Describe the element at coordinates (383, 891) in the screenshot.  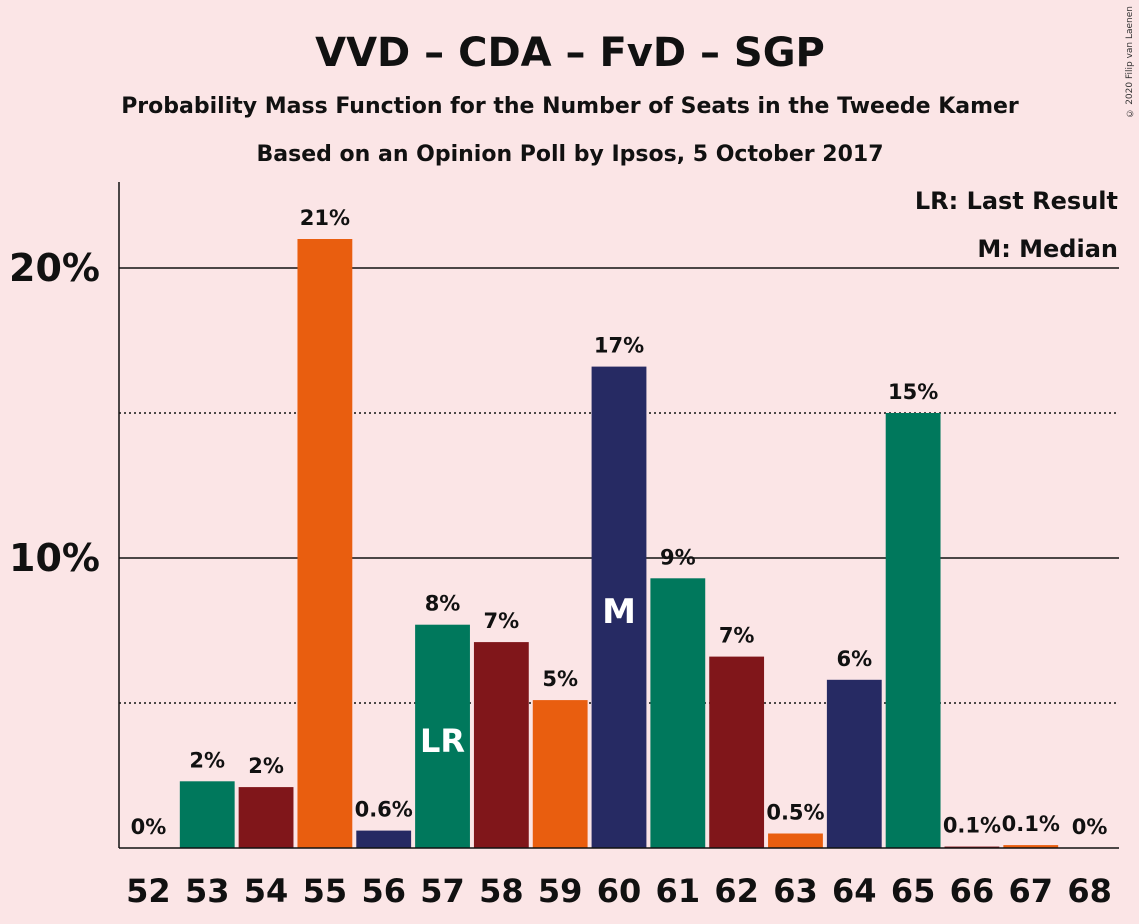
I see `x-tick-label: 56` at that location.